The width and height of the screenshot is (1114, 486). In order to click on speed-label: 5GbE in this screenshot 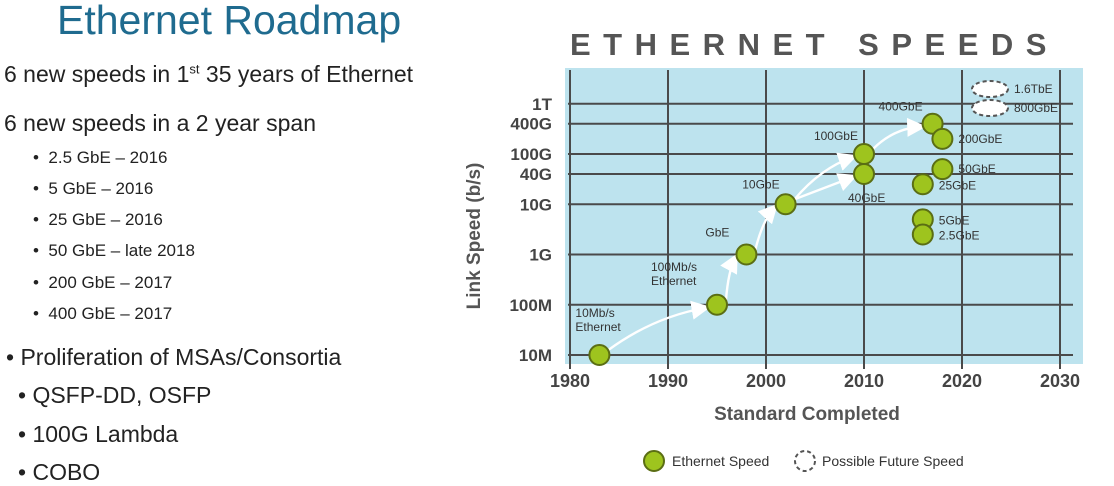, I will do `click(954, 220)`.